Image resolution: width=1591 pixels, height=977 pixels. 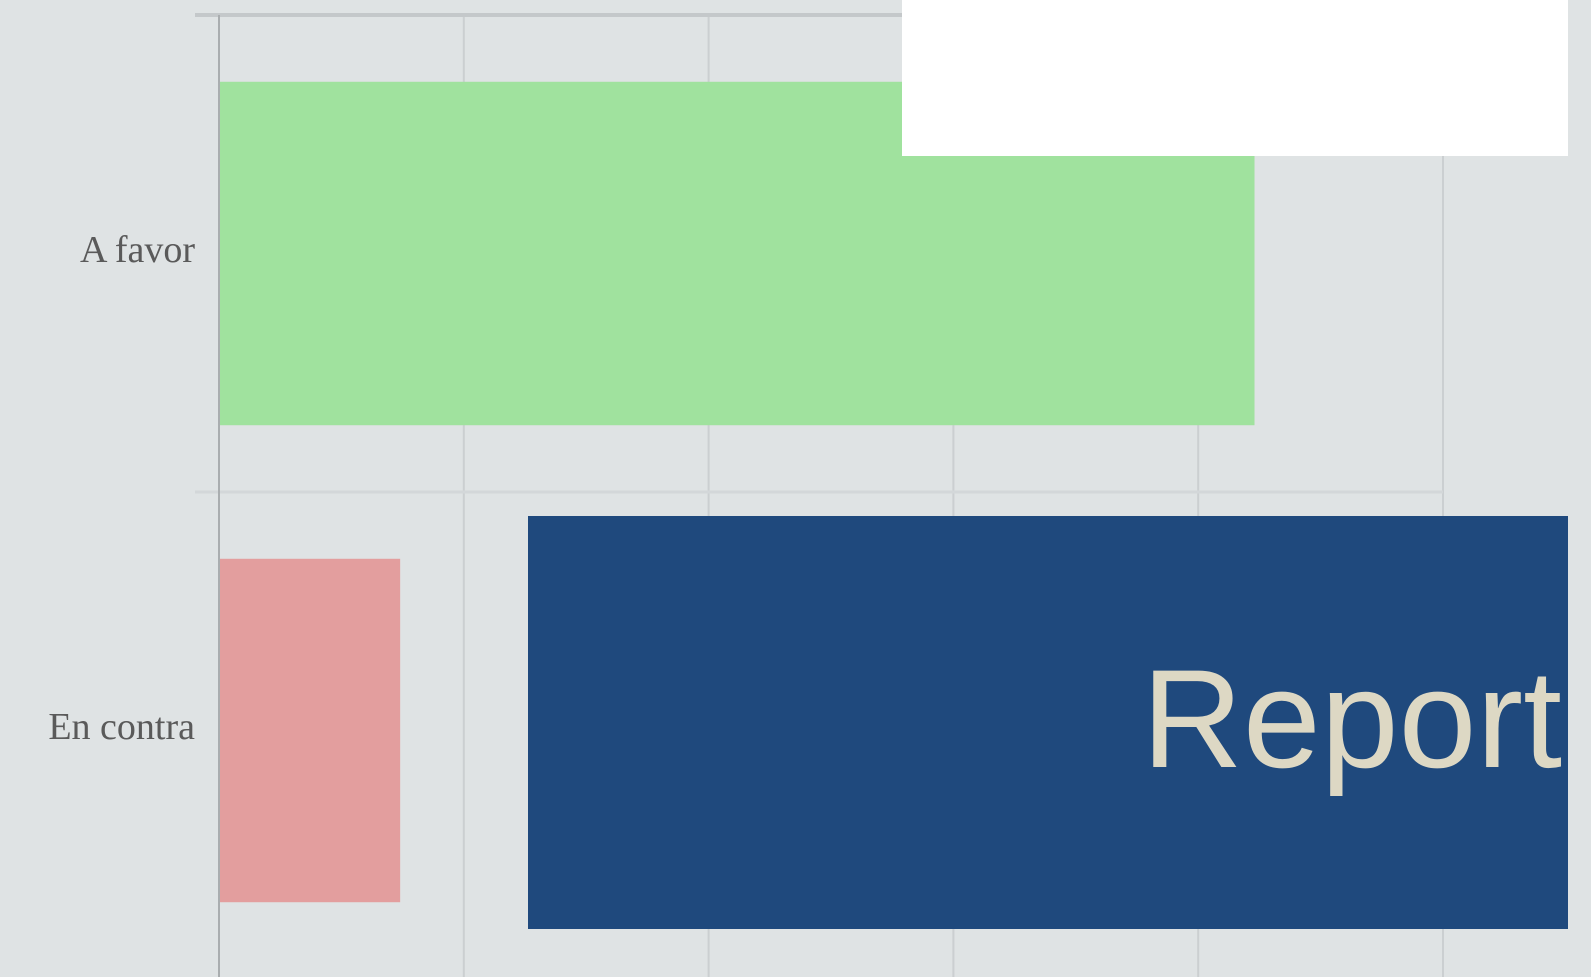 I want to click on banner-text: Report, so click(x=1352, y=718).